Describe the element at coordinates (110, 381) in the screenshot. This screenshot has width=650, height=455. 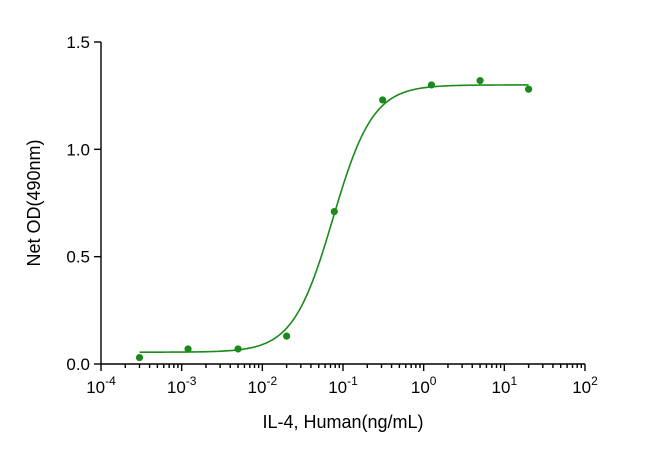
I see `x-tick-label-exponent: -4` at that location.